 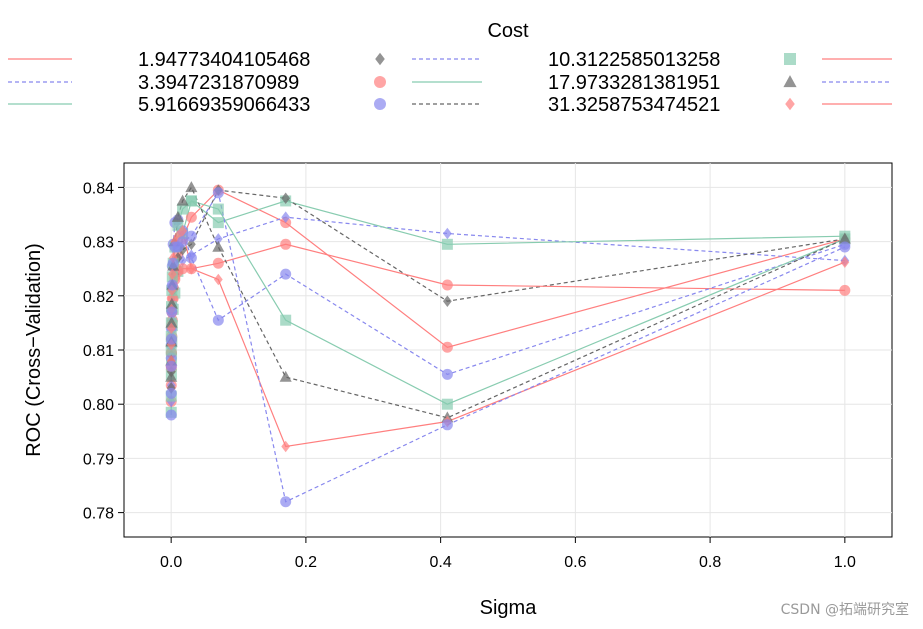 What do you see at coordinates (634, 60) in the screenshot?
I see `legend-label: 10.3122585013258` at bounding box center [634, 60].